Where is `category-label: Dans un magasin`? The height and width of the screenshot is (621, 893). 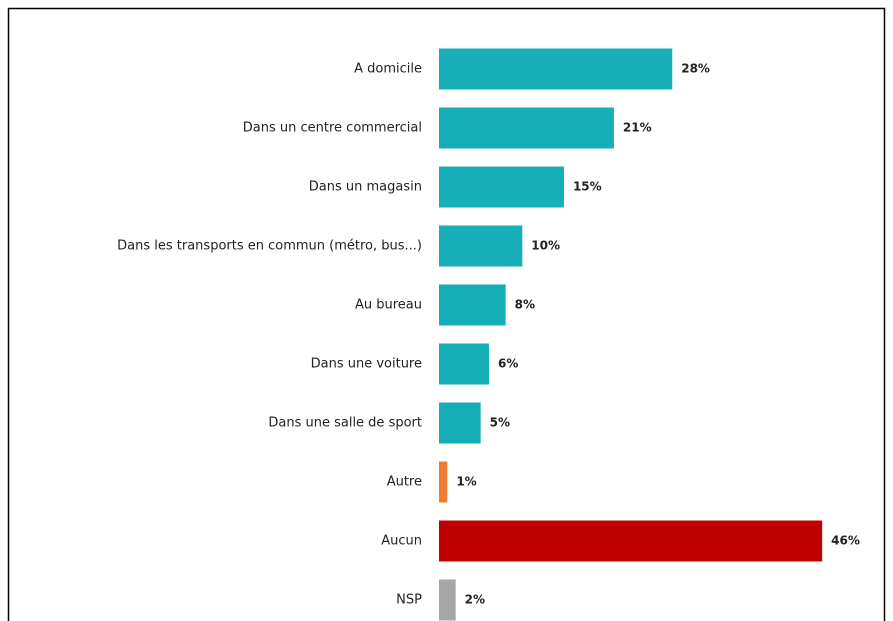 category-label: Dans un magasin is located at coordinates (365, 187).